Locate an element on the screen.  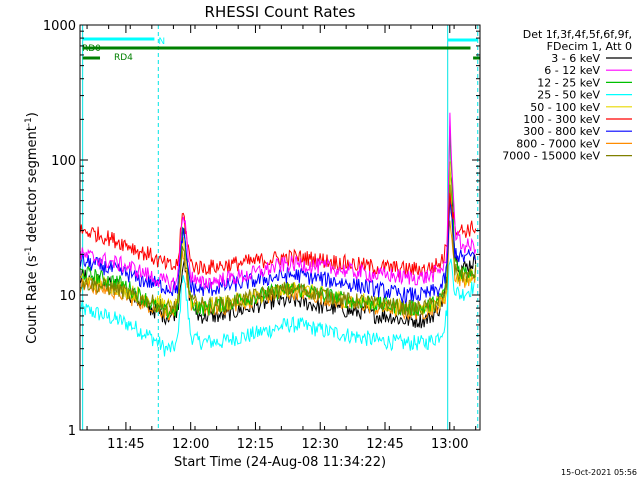
bar-label-n: N is located at coordinates (161, 42).